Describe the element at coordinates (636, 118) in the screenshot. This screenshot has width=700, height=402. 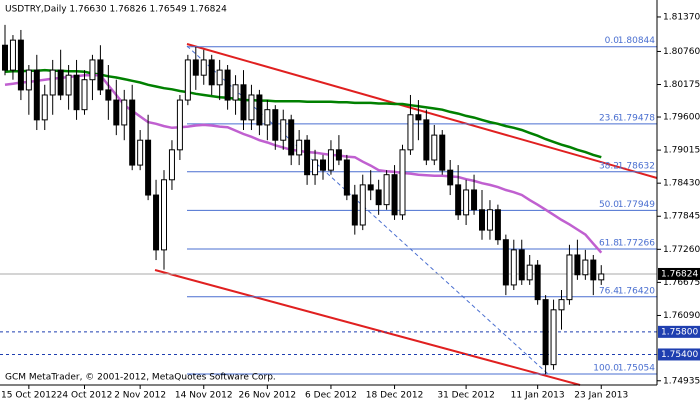
I see `fib-value-label: 1.79478` at that location.